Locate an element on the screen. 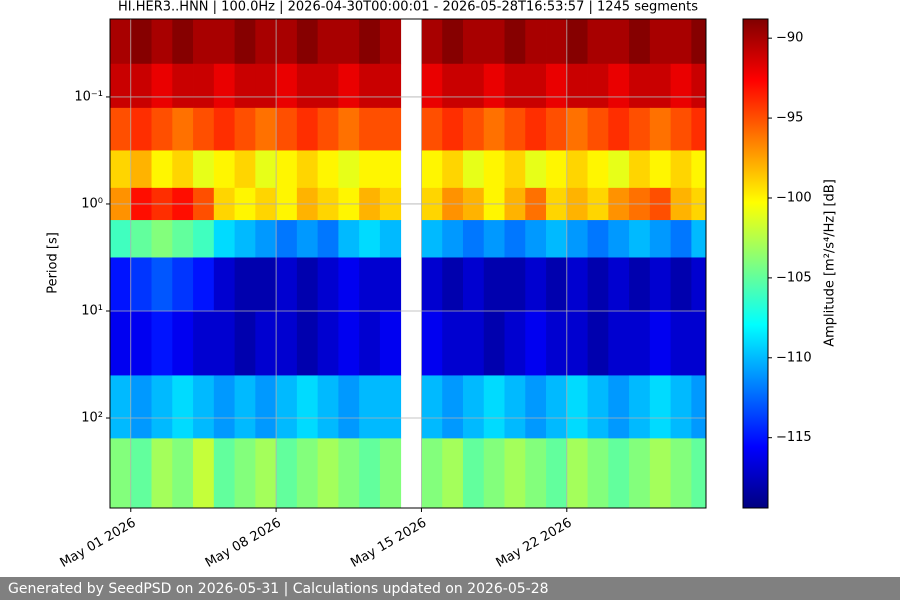 The height and width of the screenshot is (600, 900). colorbar-tick-label: −105 is located at coordinates (794, 277).